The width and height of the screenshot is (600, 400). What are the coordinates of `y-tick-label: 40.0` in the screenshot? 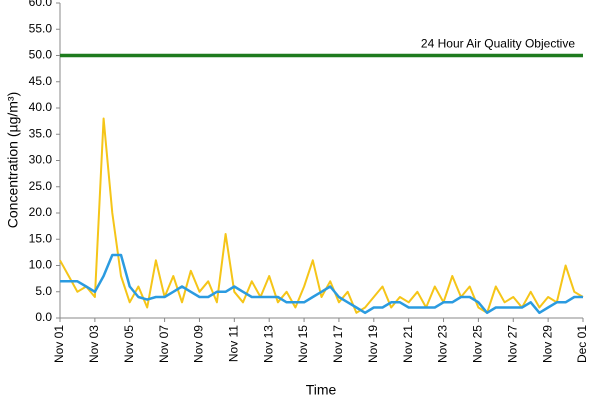 It's located at (41, 107).